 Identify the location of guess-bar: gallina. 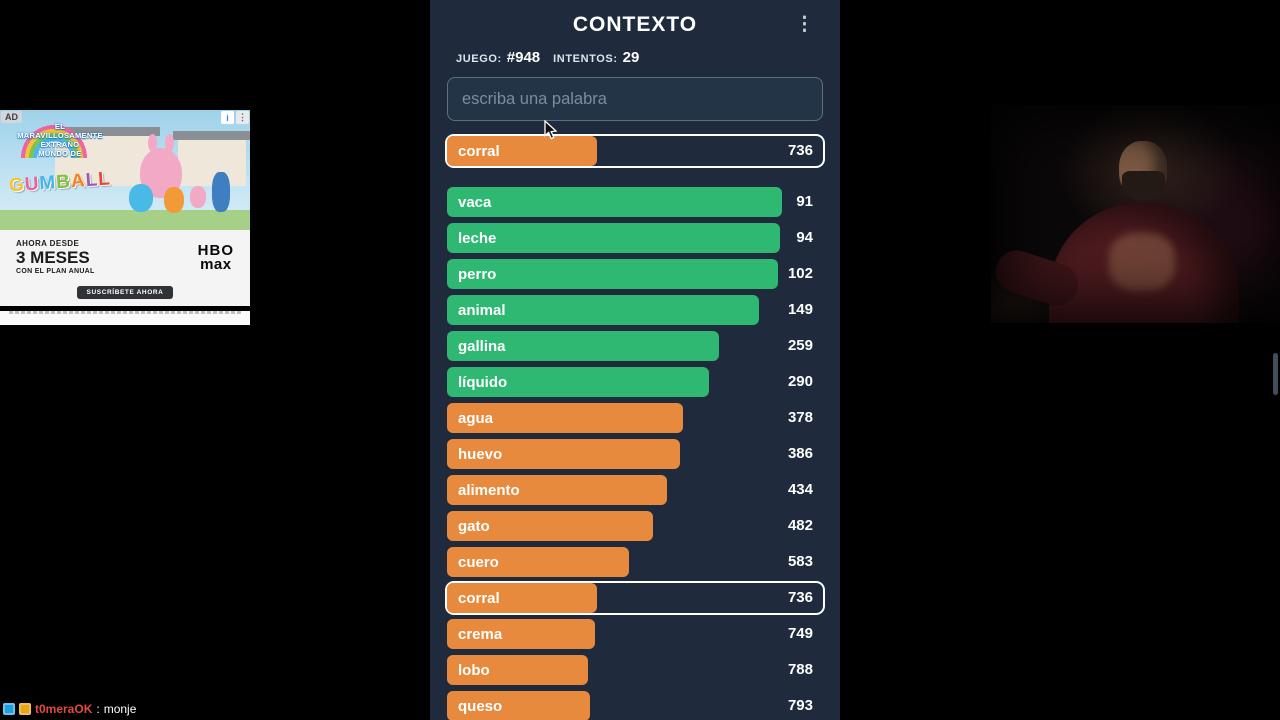
(583, 346).